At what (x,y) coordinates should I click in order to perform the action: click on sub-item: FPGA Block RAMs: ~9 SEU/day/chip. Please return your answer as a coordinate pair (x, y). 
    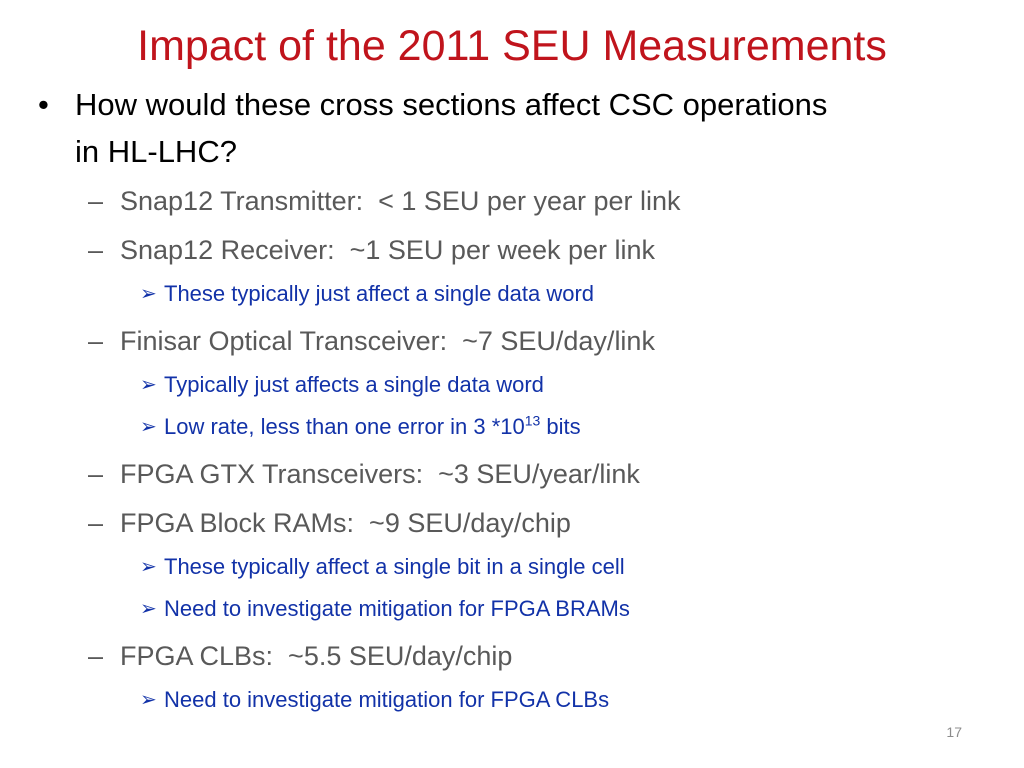
    Looking at the image, I should click on (556, 523).